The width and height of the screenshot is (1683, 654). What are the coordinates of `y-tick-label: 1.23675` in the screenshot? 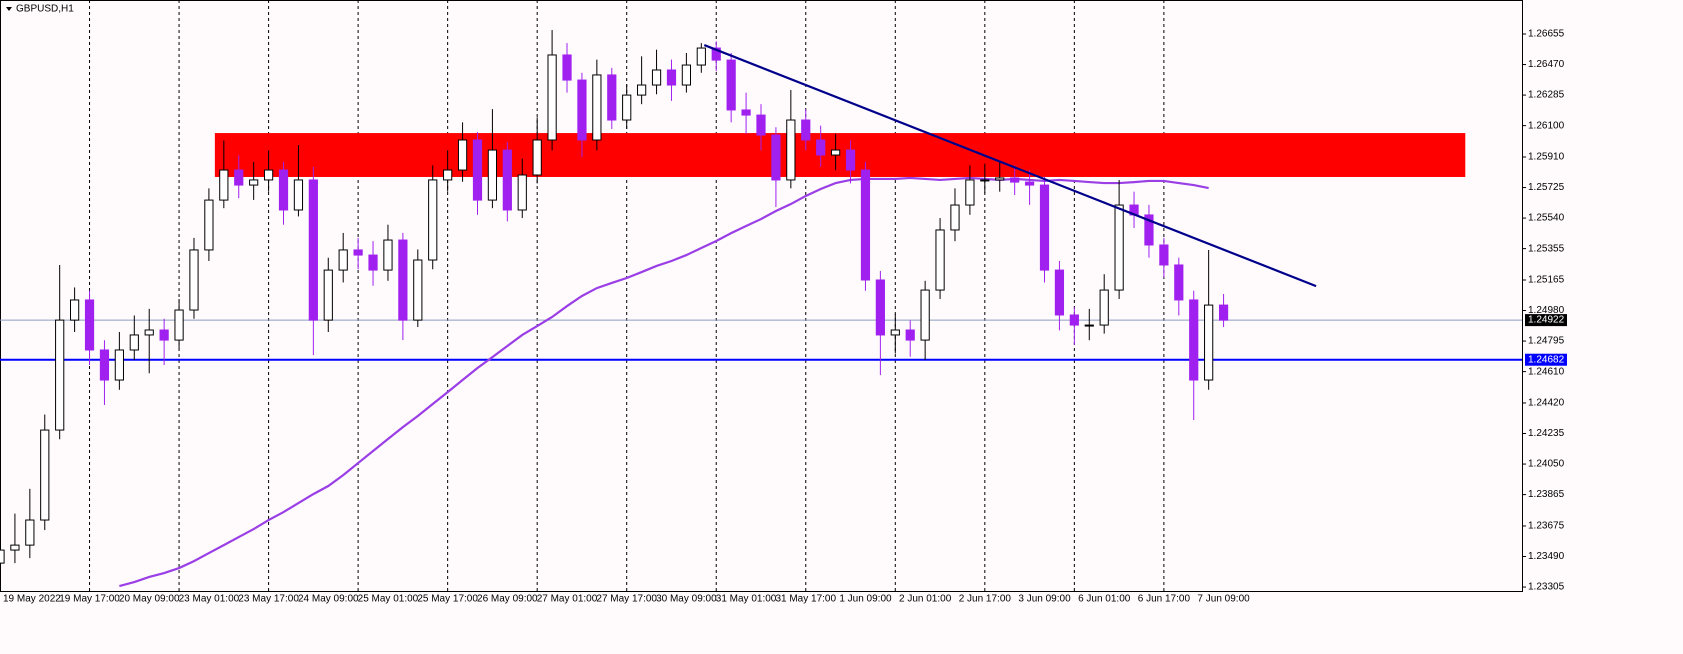 It's located at (1546, 526).